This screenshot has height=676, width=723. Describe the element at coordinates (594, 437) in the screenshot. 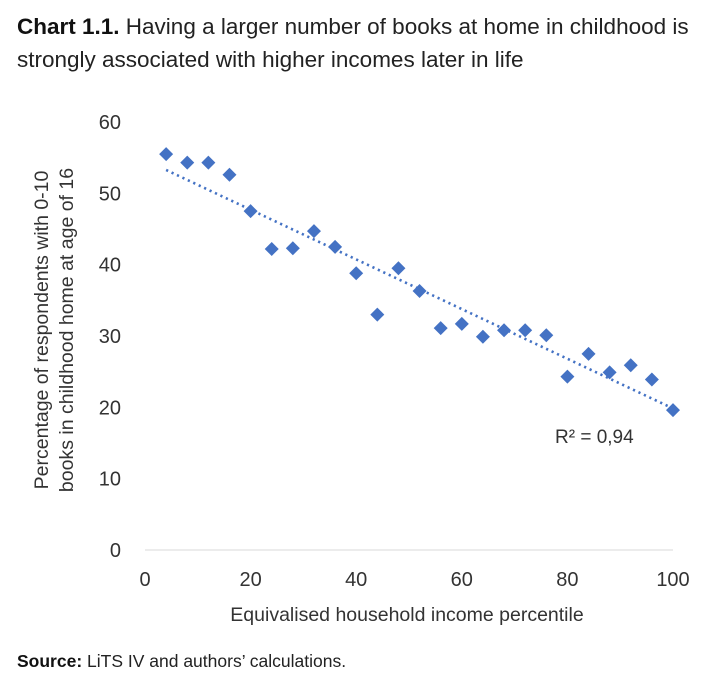

I see `r-squared-annotation: R² = 0,94` at that location.